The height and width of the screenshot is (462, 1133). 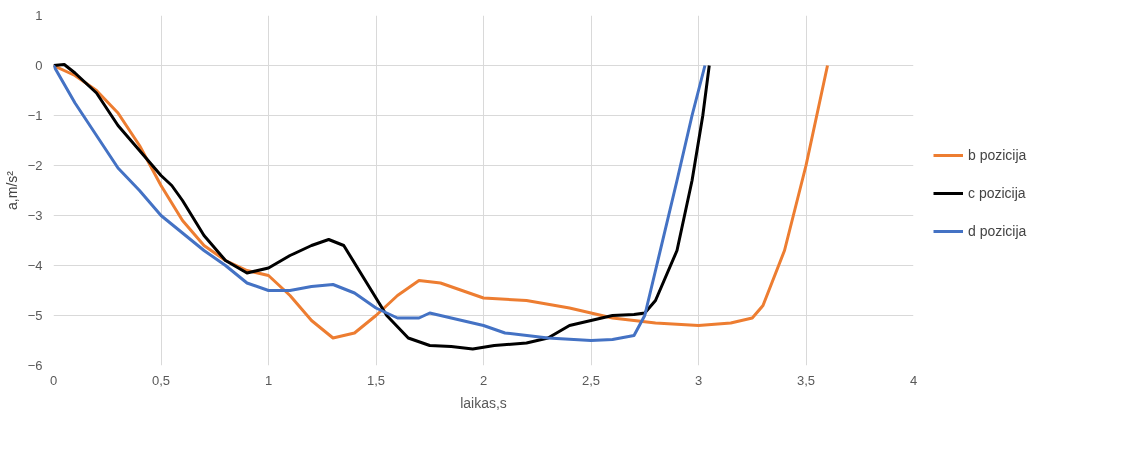 I want to click on x-tick-label: 0,5, so click(x=161, y=380).